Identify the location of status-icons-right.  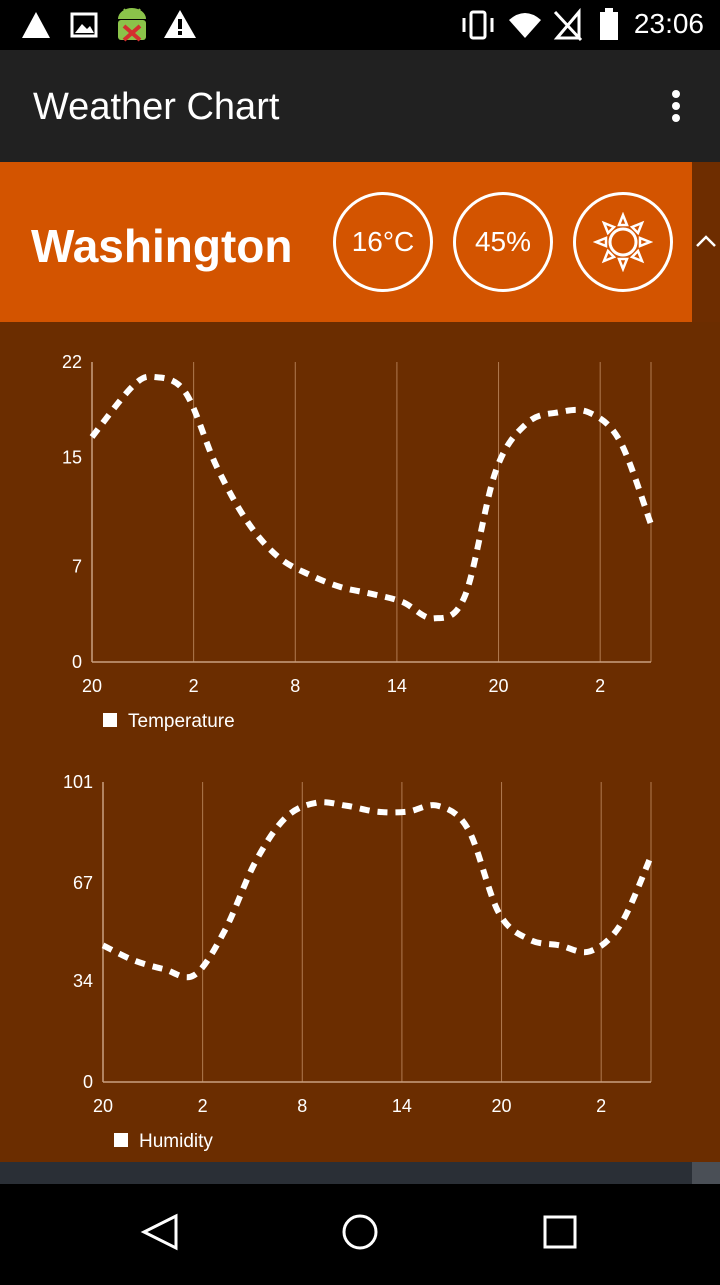
(540, 24).